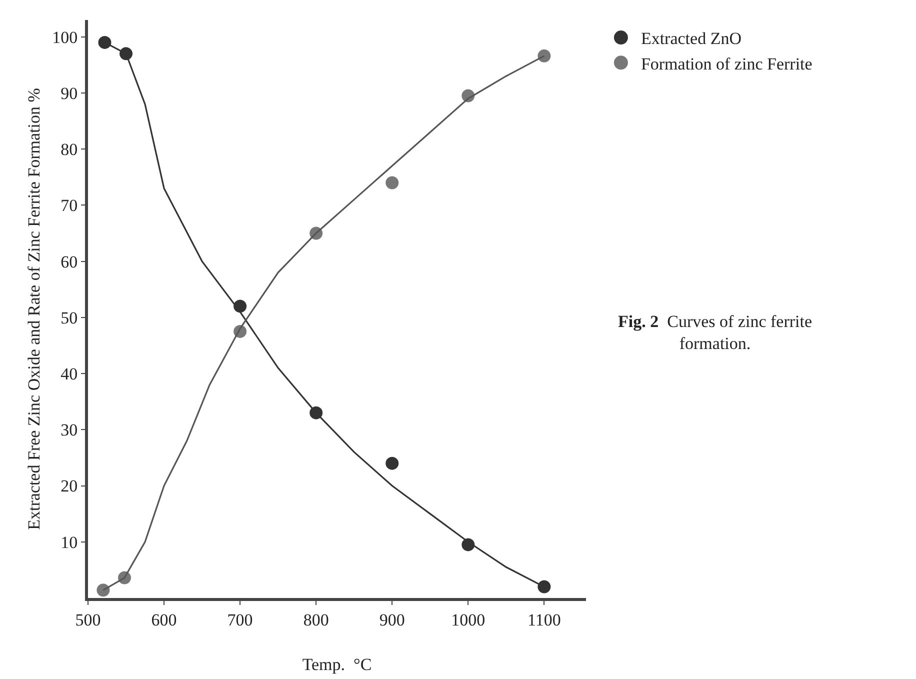  Describe the element at coordinates (726, 64) in the screenshot. I see `legend-label: Formation of zinc Ferrite` at that location.